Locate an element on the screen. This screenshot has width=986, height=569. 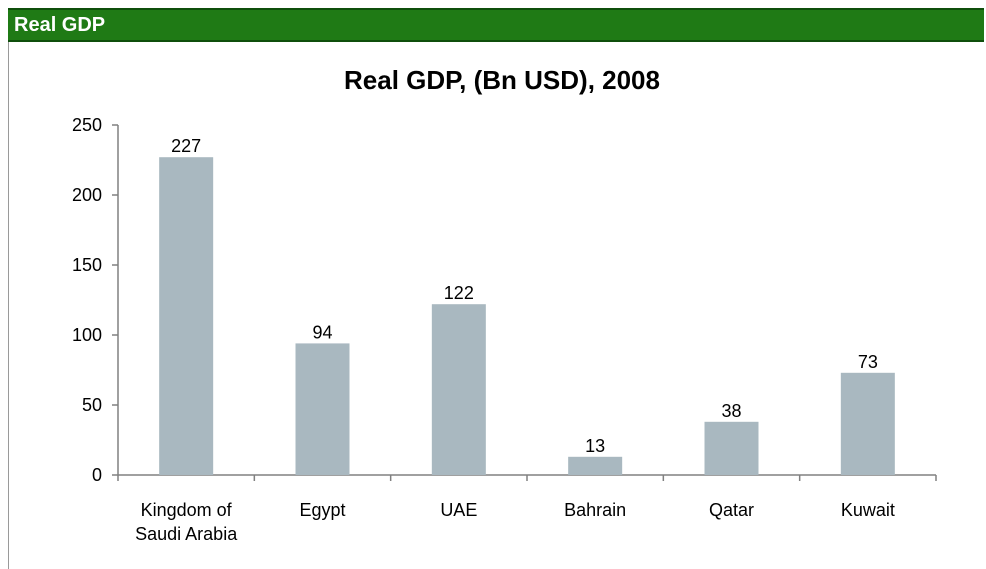
header-bar: Real GDP is located at coordinates (496, 25).